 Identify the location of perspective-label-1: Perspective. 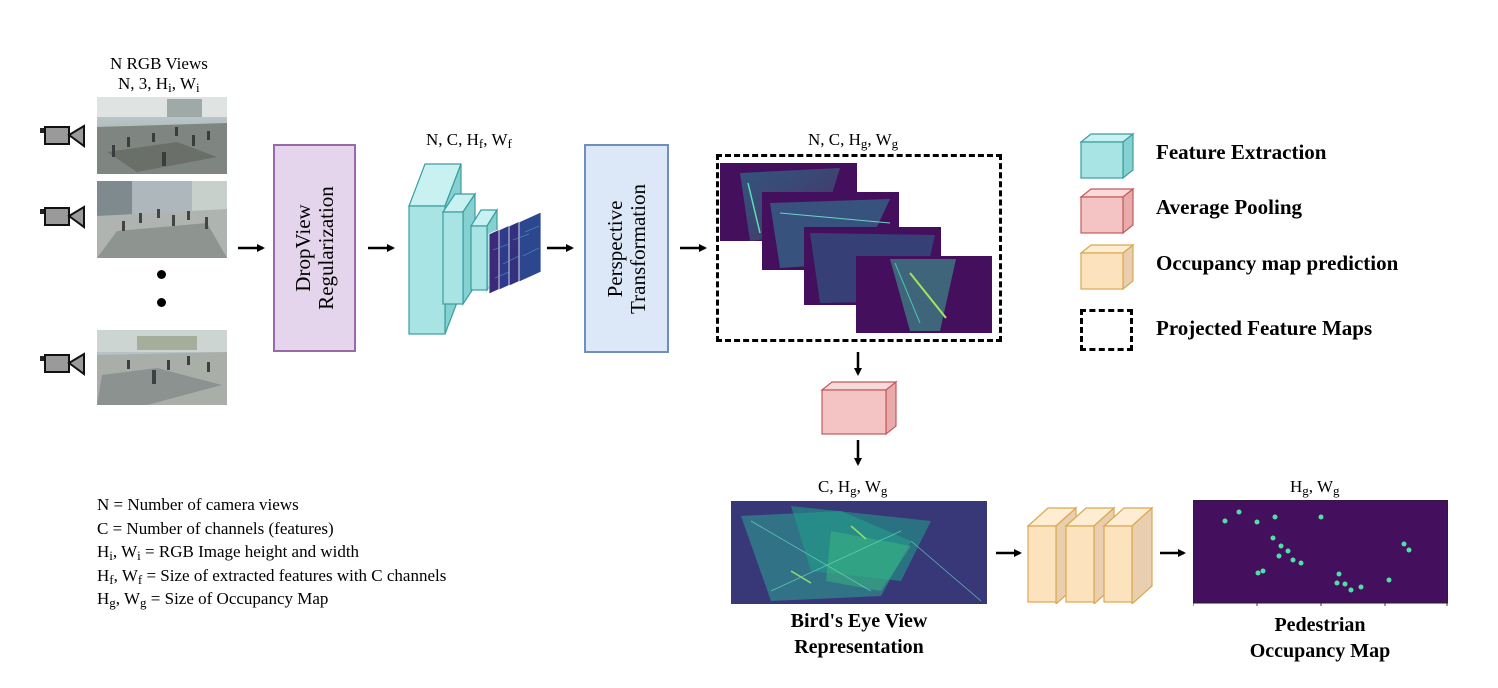
(614, 248).